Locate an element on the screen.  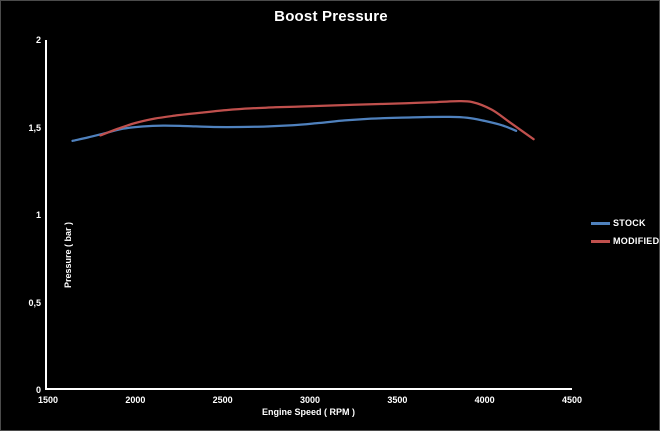
y-axis-title: Pressure ( bar ) is located at coordinates (68, 255).